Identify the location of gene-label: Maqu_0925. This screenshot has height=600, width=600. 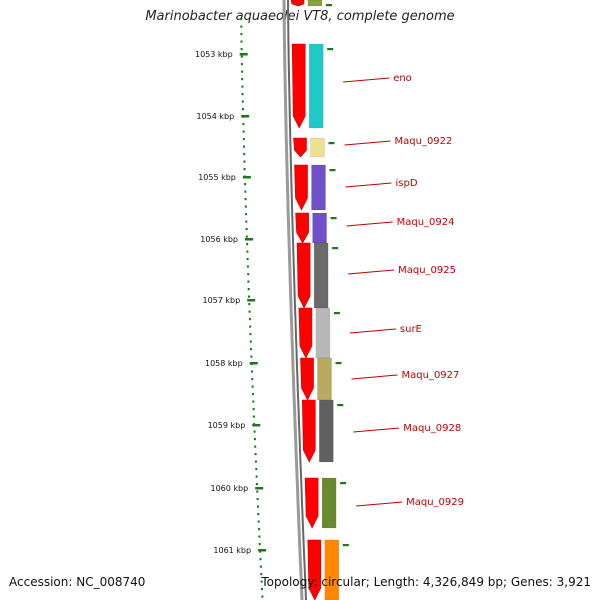
(427, 270).